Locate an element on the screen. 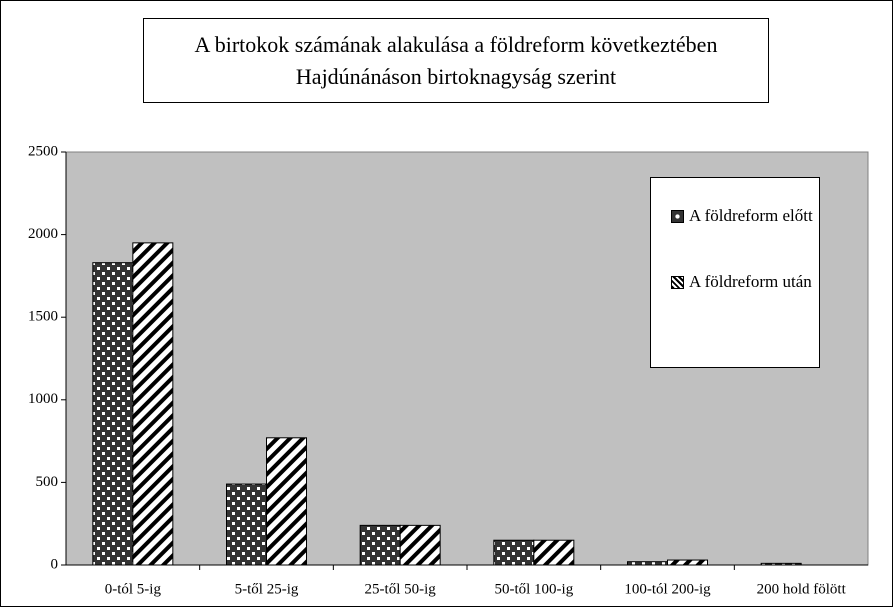 Image resolution: width=893 pixels, height=607 pixels. legend-item: A földreform után is located at coordinates (742, 282).